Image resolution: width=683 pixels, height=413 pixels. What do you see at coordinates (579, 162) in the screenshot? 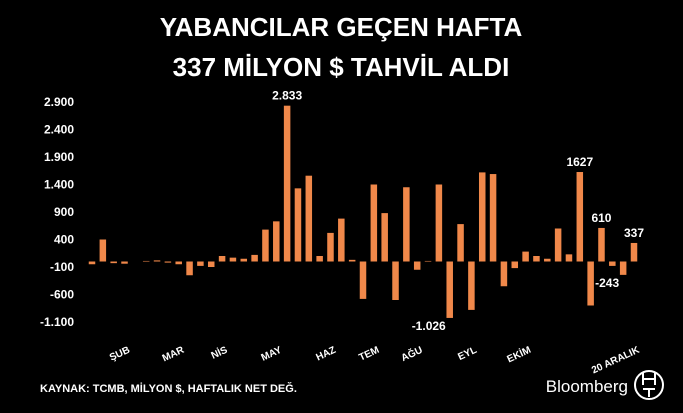
I see `value-label: 1627` at bounding box center [579, 162].